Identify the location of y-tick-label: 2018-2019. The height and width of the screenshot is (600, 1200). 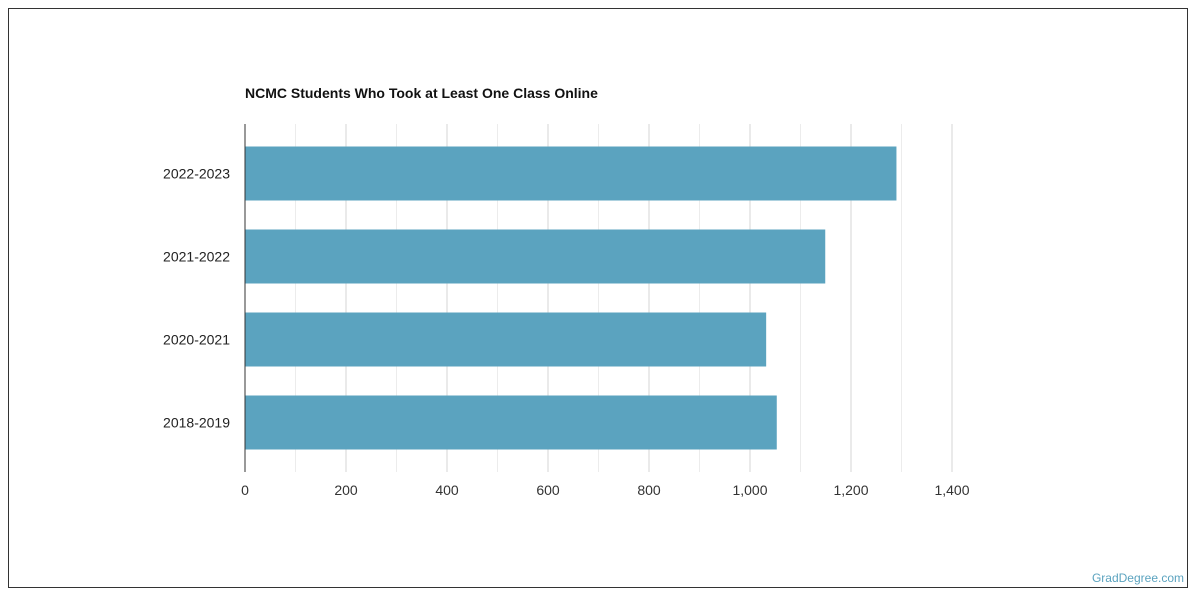
(196, 423).